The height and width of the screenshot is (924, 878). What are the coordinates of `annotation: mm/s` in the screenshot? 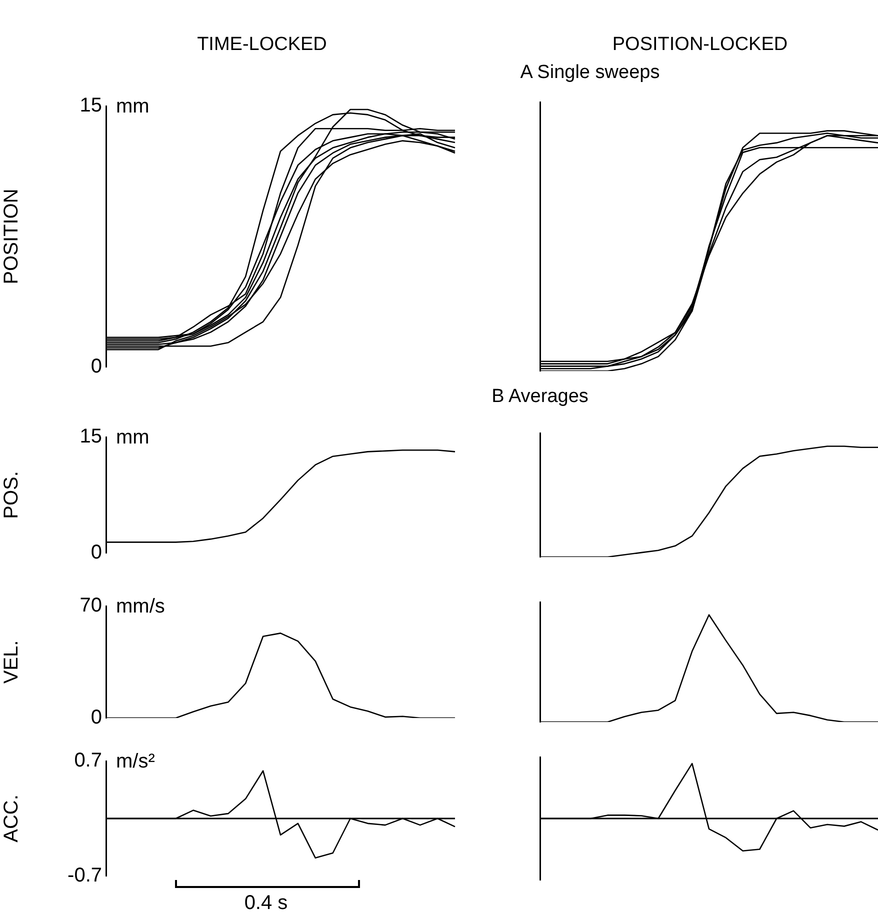 It's located at (140, 607).